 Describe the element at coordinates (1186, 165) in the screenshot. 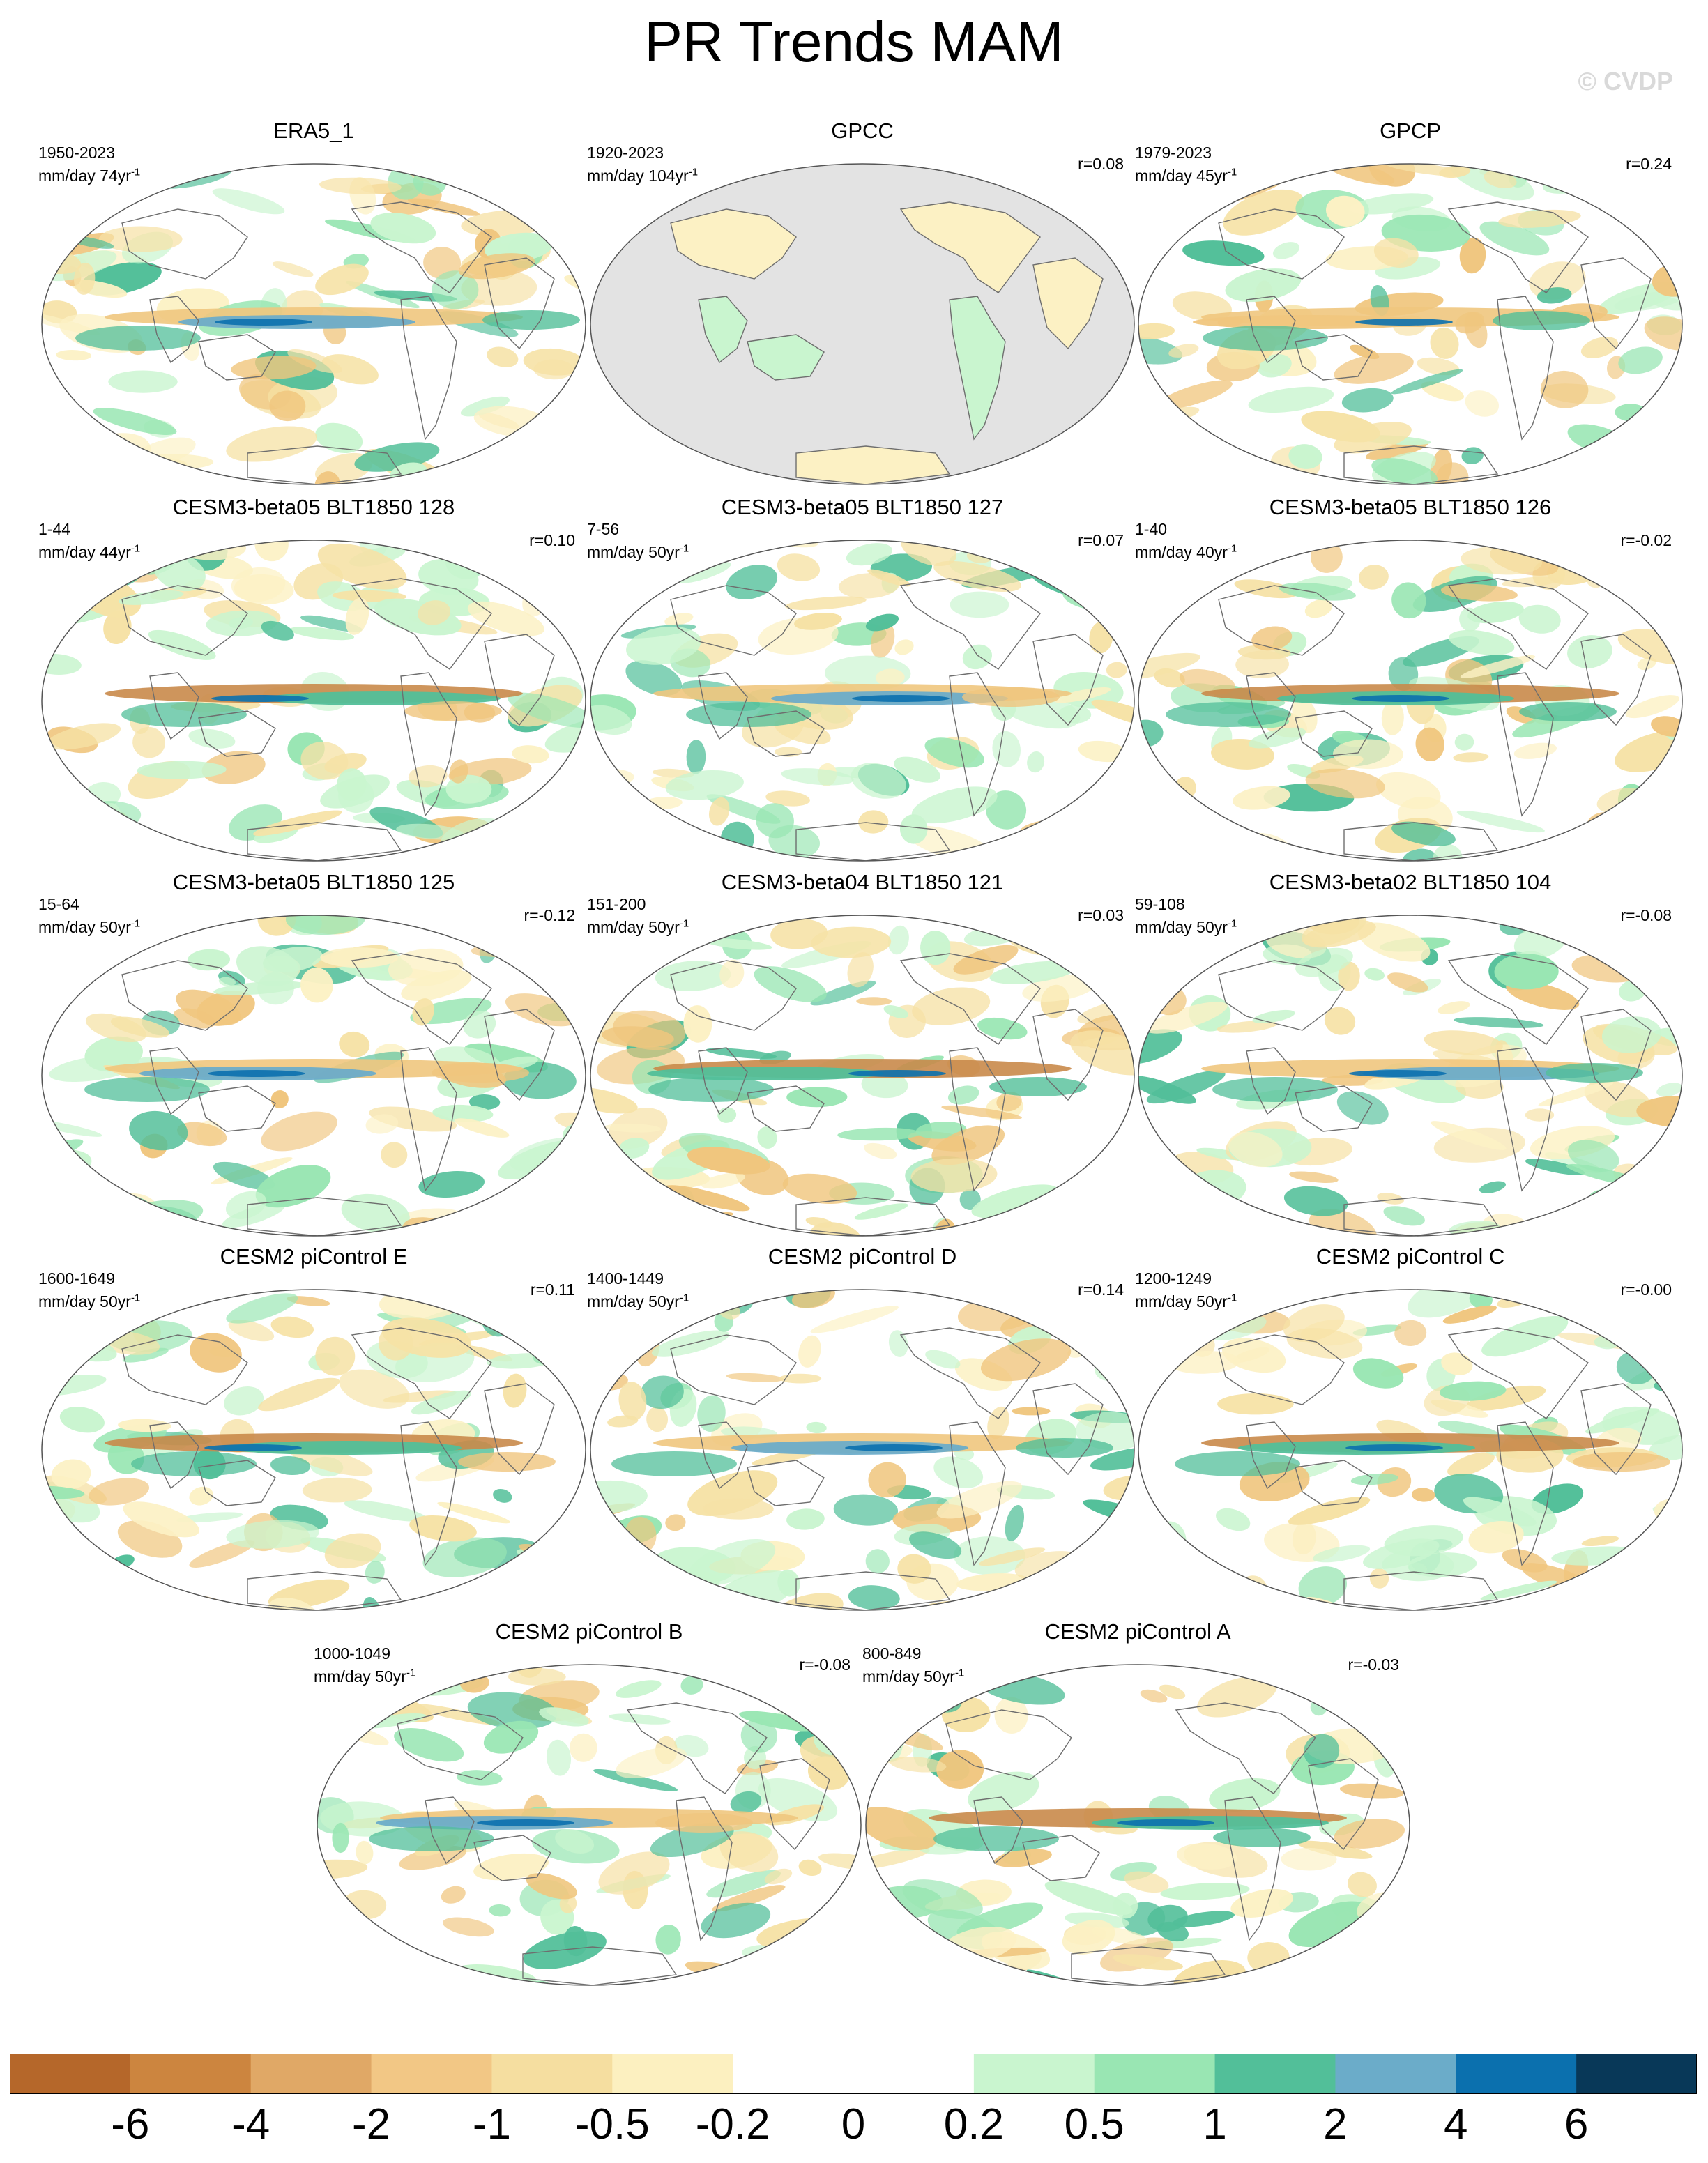

I see `panel-period: 1979-2023 mm/day 45yr-1` at that location.